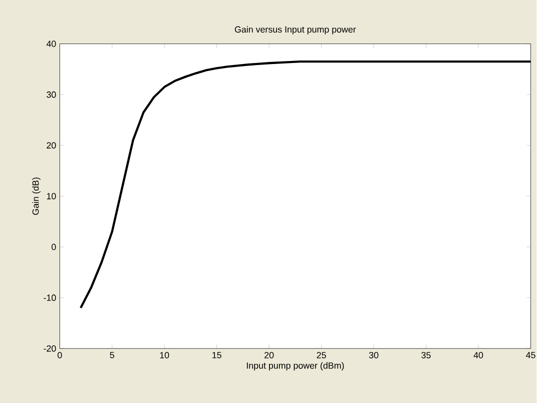 Image resolution: width=539 pixels, height=403 pixels. Describe the element at coordinates (479, 355) in the screenshot. I see `x-tick-label: 40` at that location.